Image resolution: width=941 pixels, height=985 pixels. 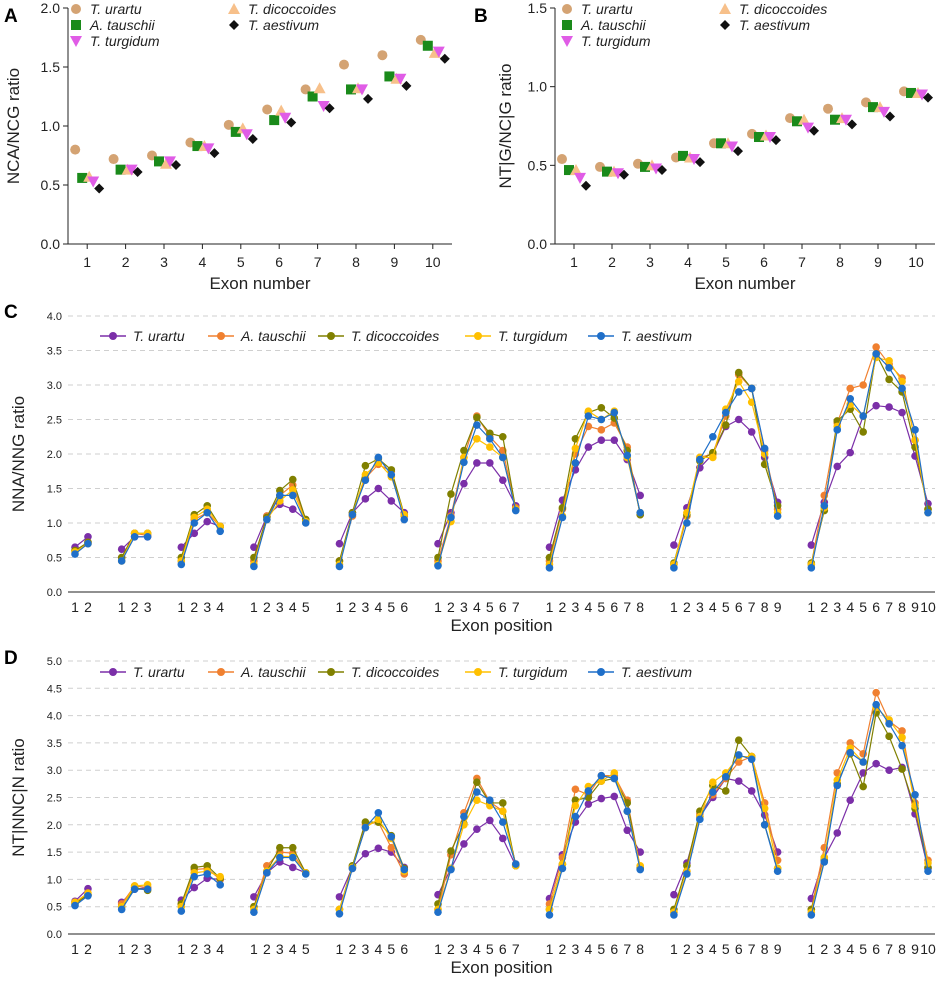 What do you see at coordinates (567, 25) in the screenshot?
I see `b-legend-marker-a-tauschii` at bounding box center [567, 25].